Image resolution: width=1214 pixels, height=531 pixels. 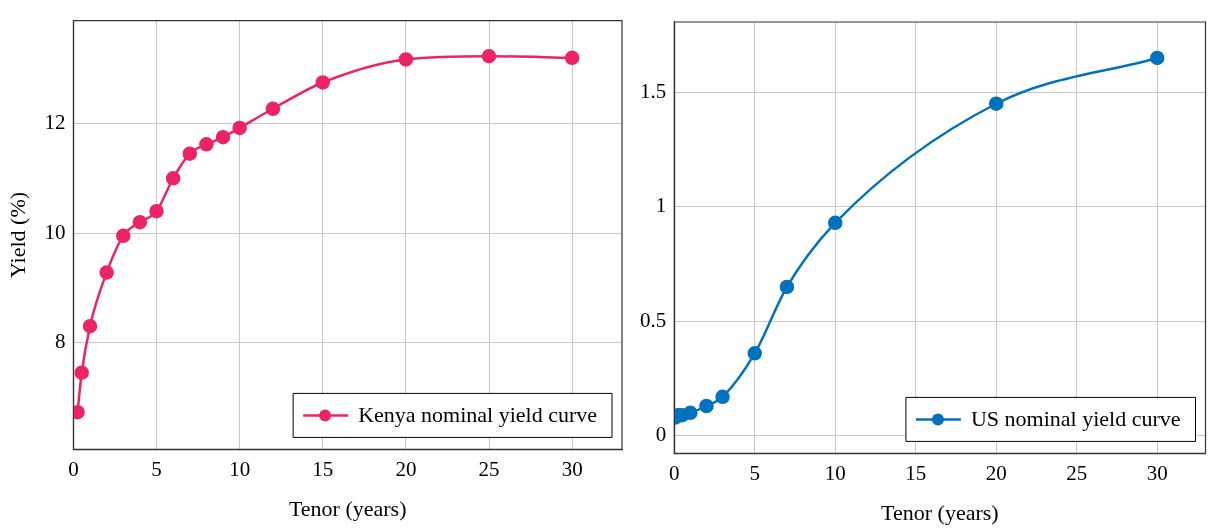 I want to click on y-tick-label: 1.5, so click(x=653, y=90).